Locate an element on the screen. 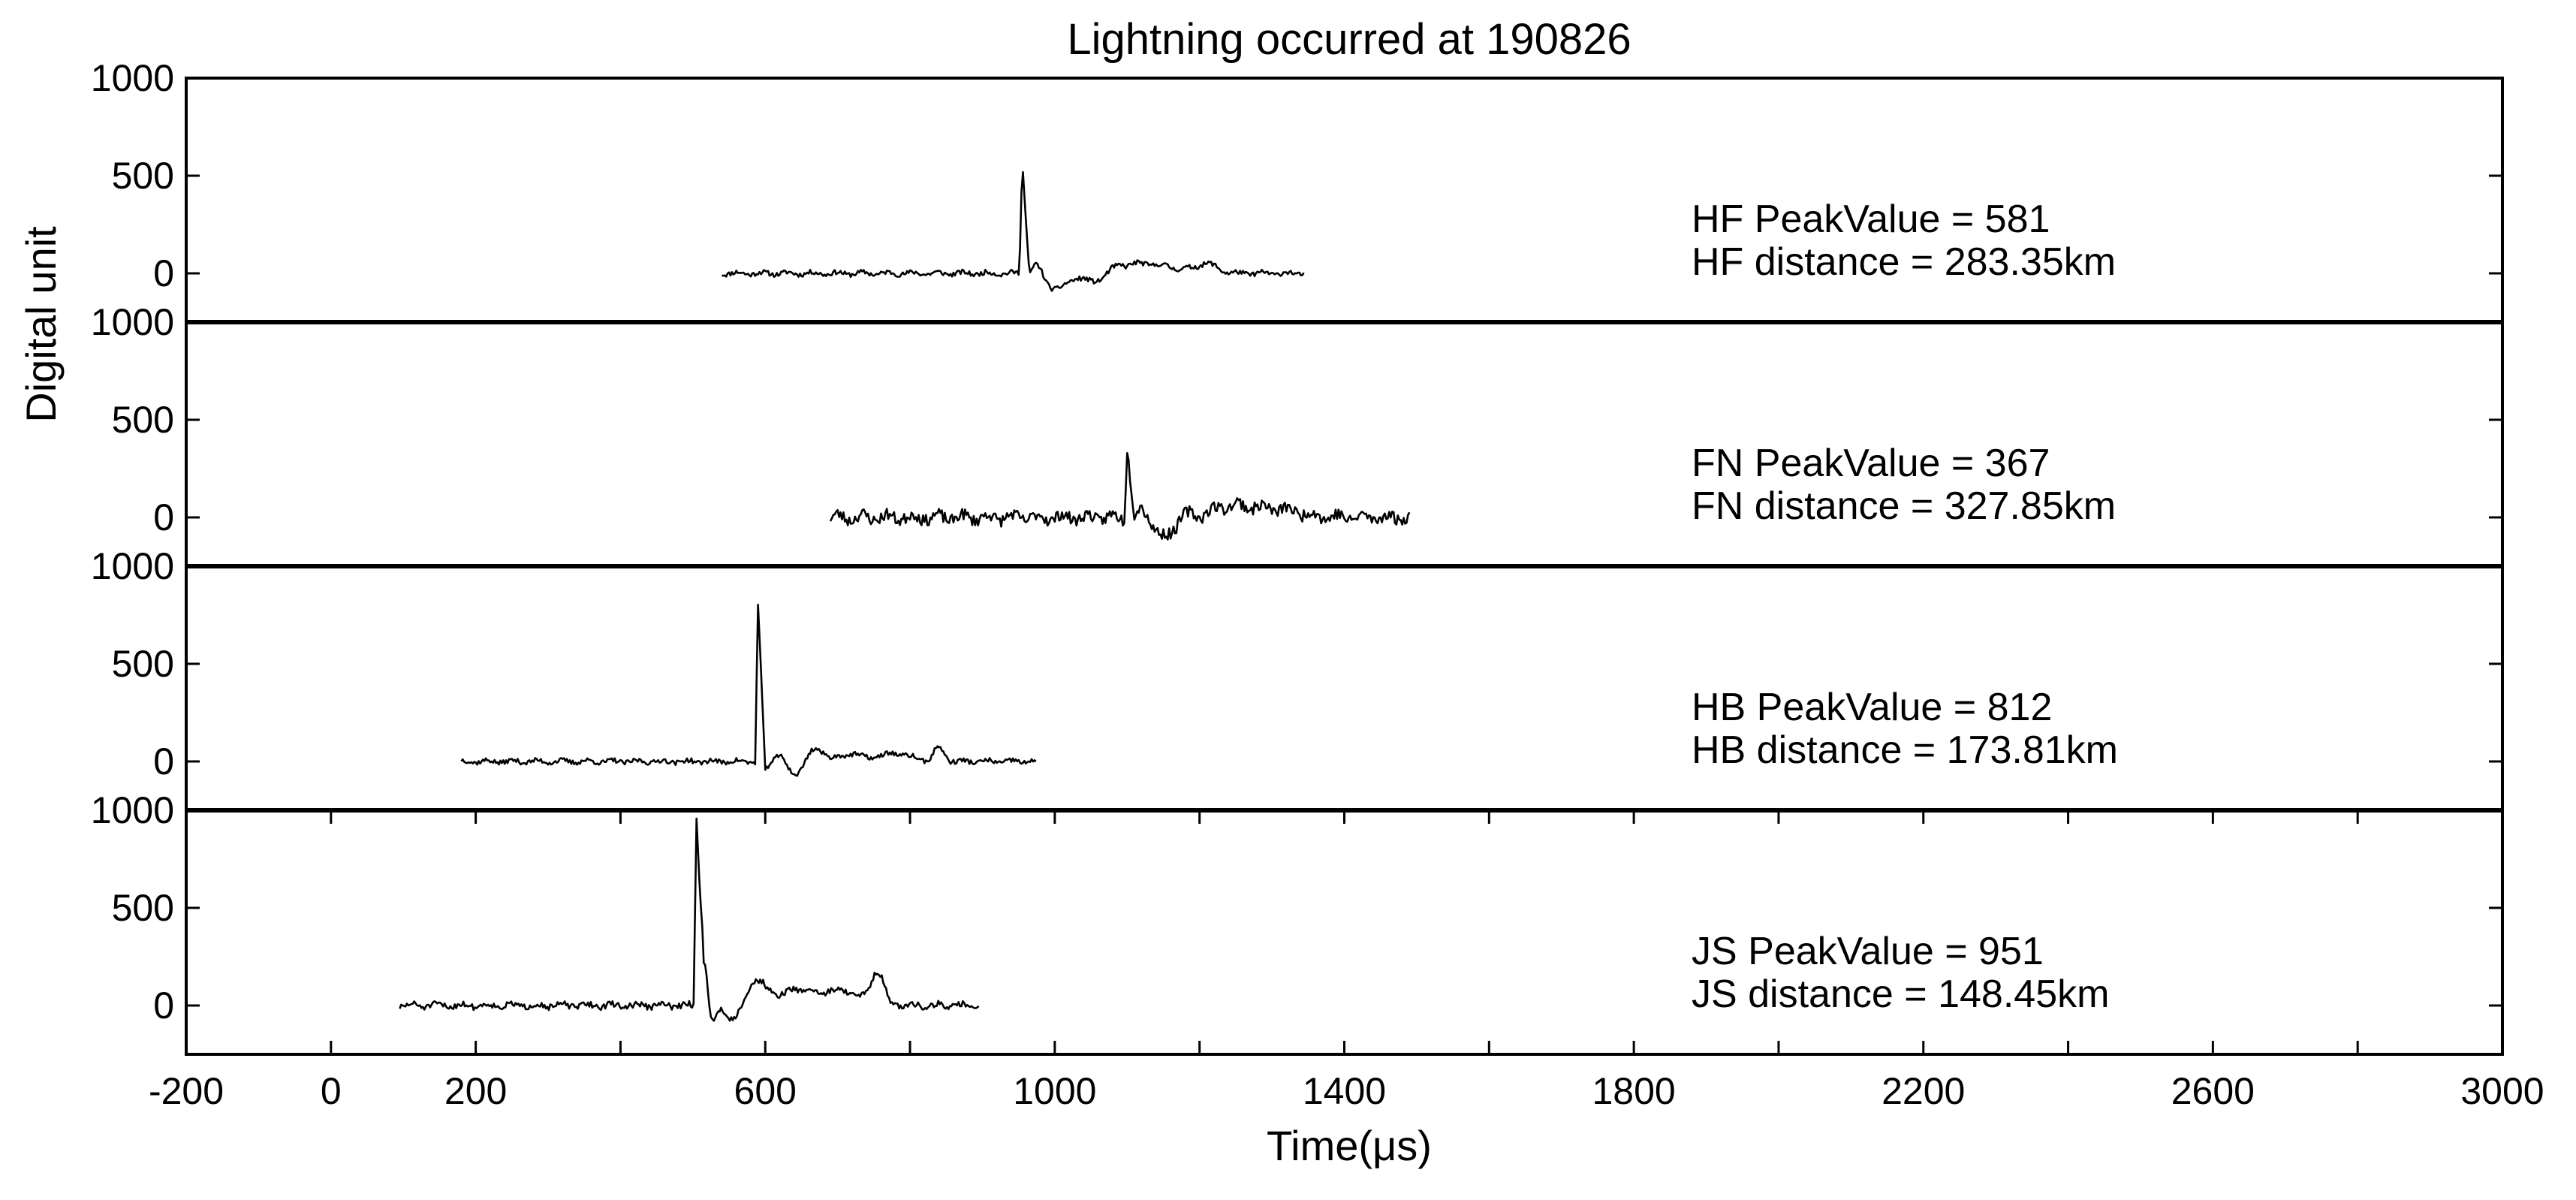 Image resolution: width=2576 pixels, height=1200 pixels. waveform-line-js is located at coordinates (689, 920).